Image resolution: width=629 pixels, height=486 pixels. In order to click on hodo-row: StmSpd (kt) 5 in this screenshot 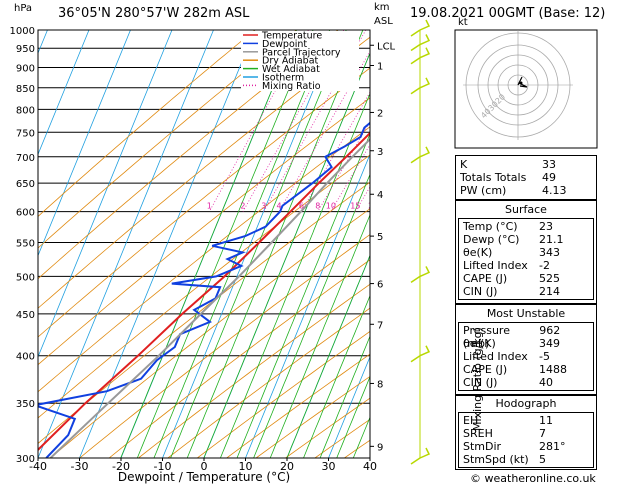, I will do `click(526, 459)`.